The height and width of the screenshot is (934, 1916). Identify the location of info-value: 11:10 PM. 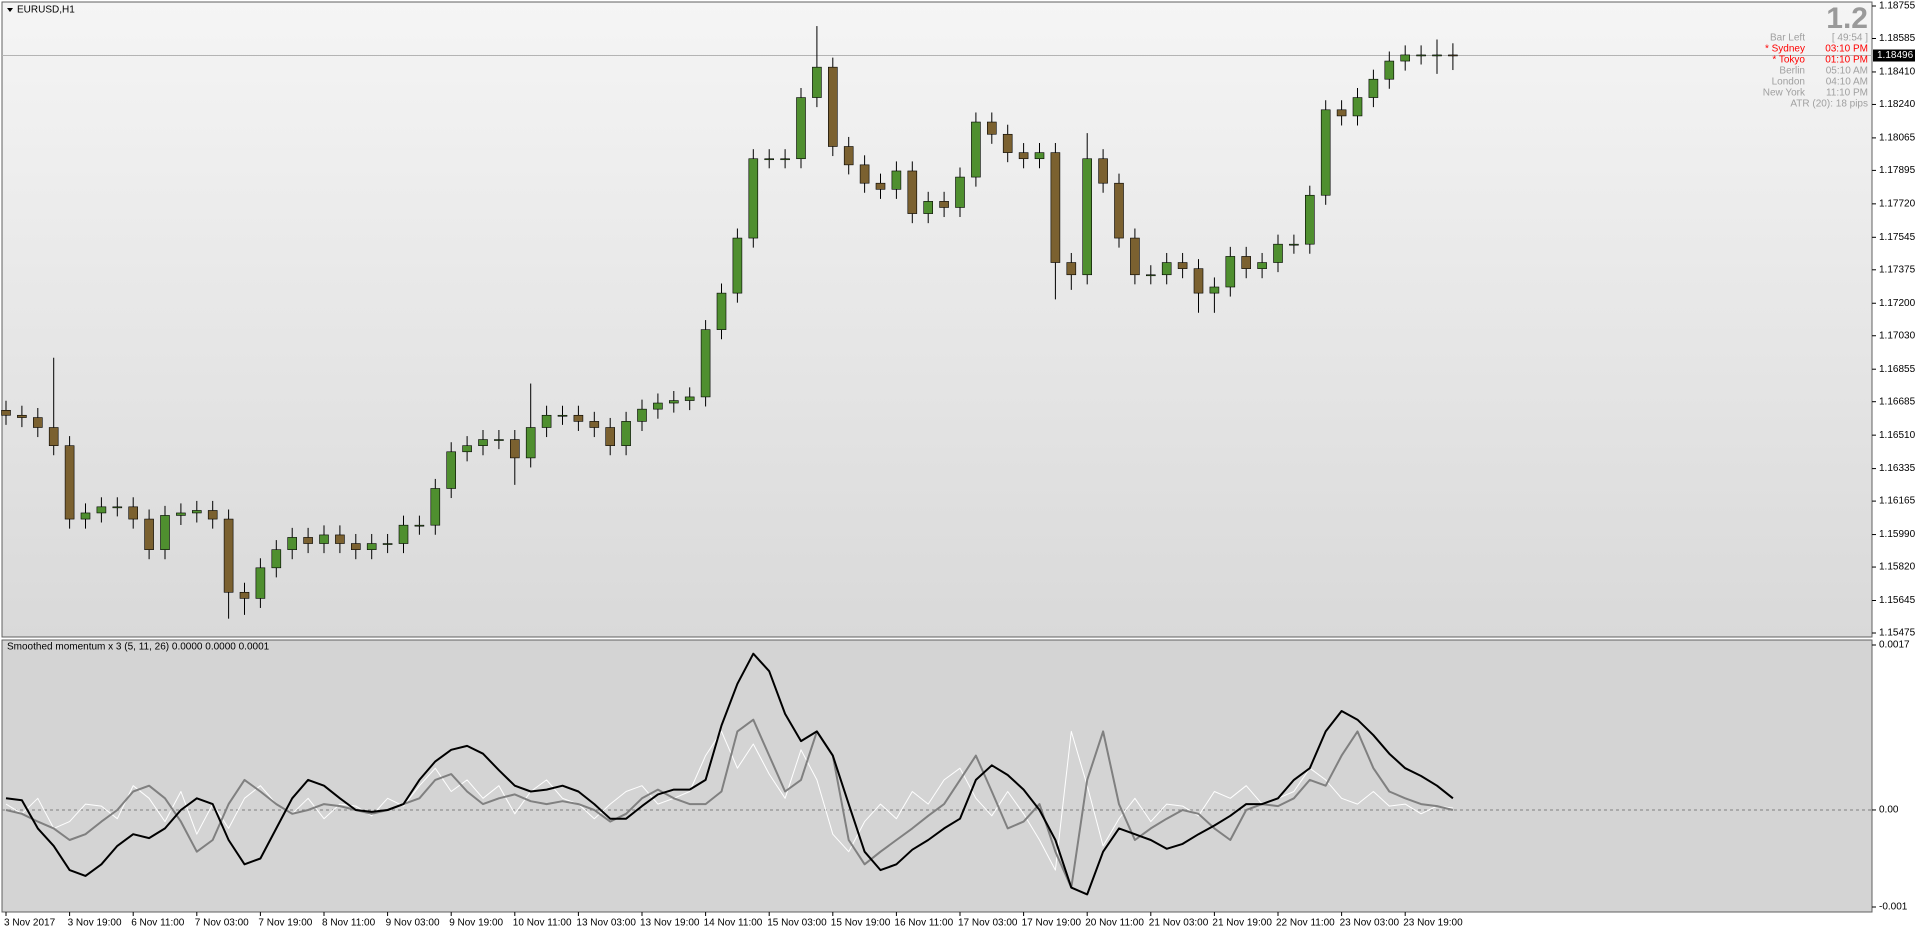
(1847, 93).